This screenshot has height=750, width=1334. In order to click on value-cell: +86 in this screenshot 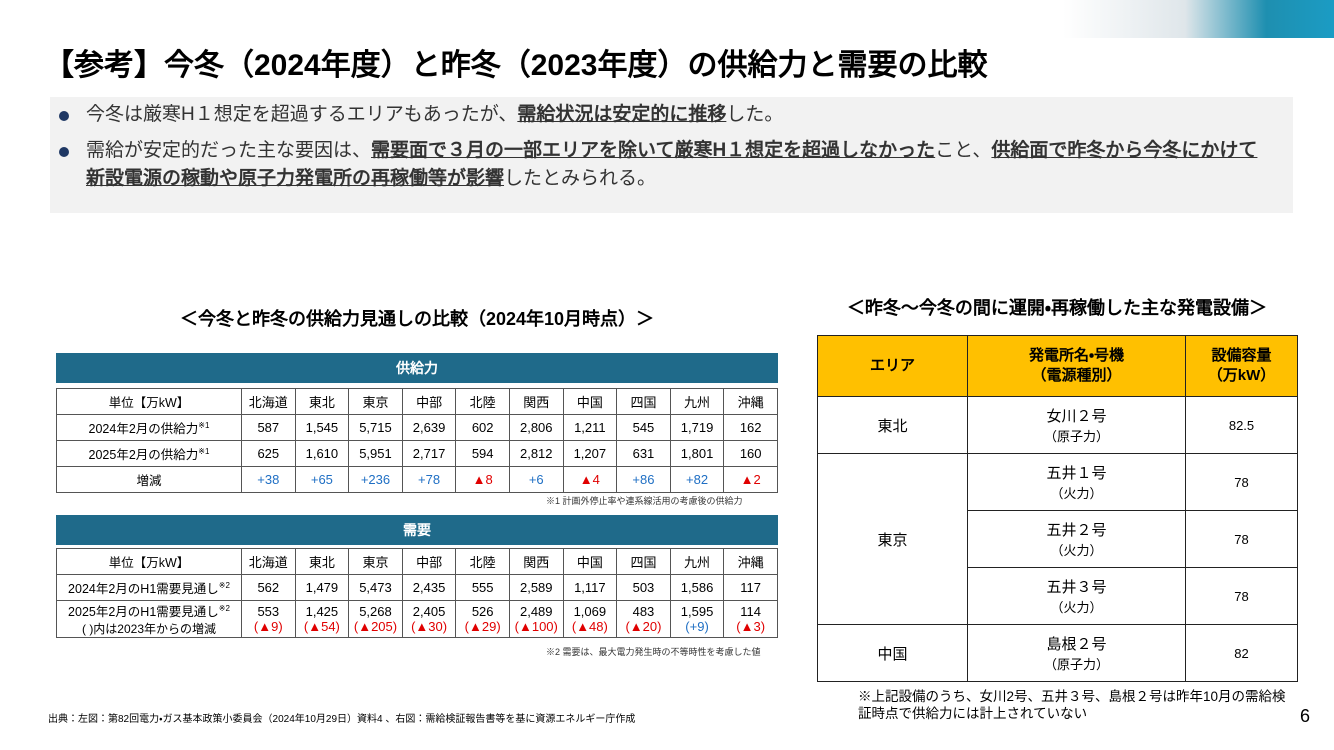, I will do `click(643, 479)`.